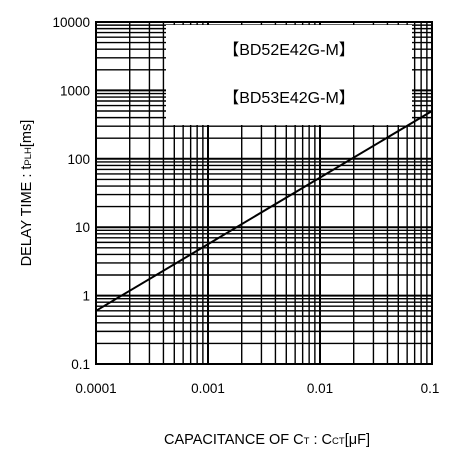 This screenshot has height=454, width=455. I want to click on x-tick-label: 0.01, so click(320, 388).